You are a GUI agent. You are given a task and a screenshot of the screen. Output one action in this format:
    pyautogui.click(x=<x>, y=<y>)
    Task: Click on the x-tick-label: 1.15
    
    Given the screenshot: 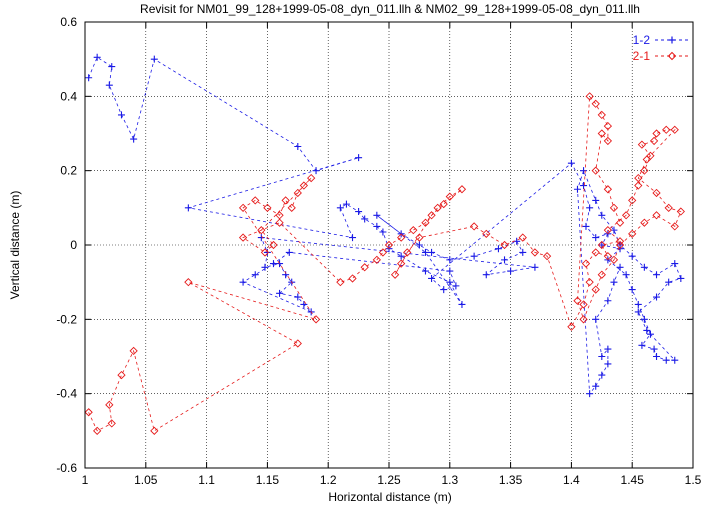 What is the action you would take?
    pyautogui.click(x=268, y=480)
    